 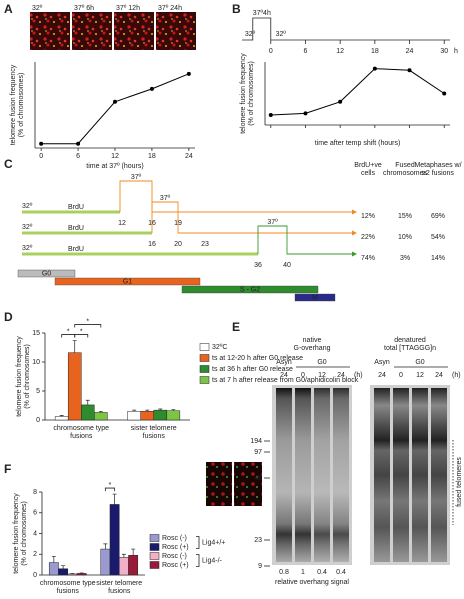 What do you see at coordinates (354, 233) in the screenshot?
I see `arrowhead` at bounding box center [354, 233].